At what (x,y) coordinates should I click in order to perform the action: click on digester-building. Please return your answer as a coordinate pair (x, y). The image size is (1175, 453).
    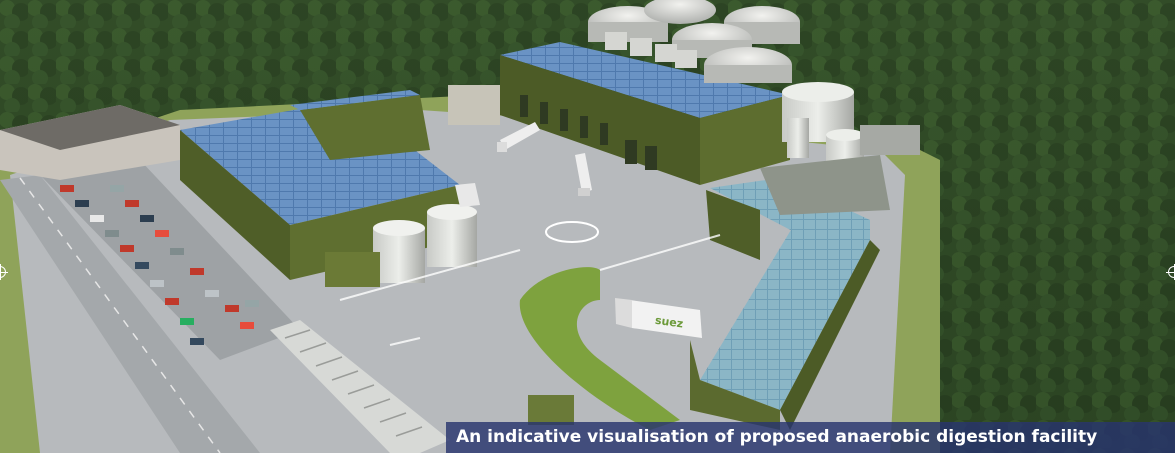
    Looking at the image, I should click on (619, 113).